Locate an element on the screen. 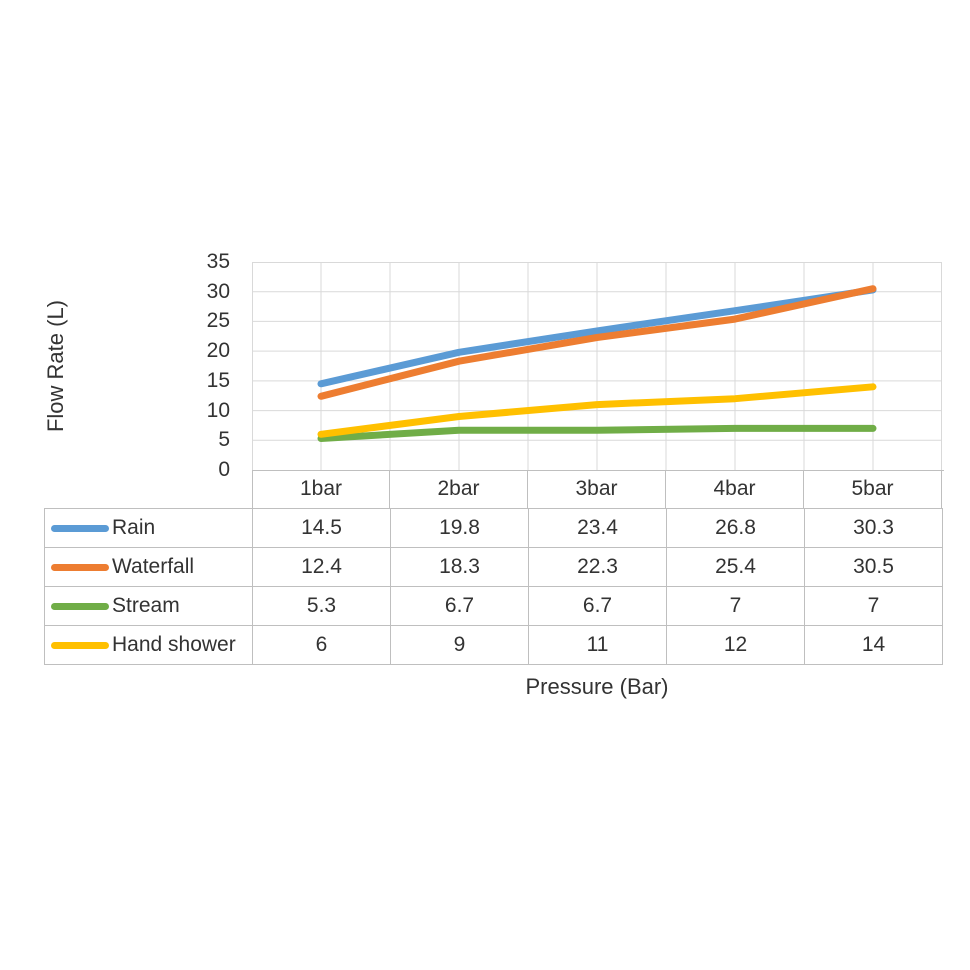 Image resolution: width=970 pixels, height=970 pixels. legend-cell: Rain is located at coordinates (149, 528).